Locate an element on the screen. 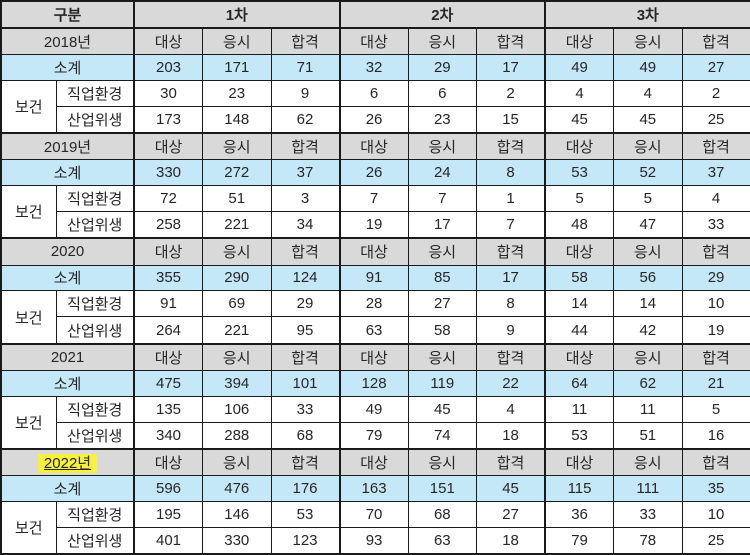  year-cell: 2021 is located at coordinates (67, 356).